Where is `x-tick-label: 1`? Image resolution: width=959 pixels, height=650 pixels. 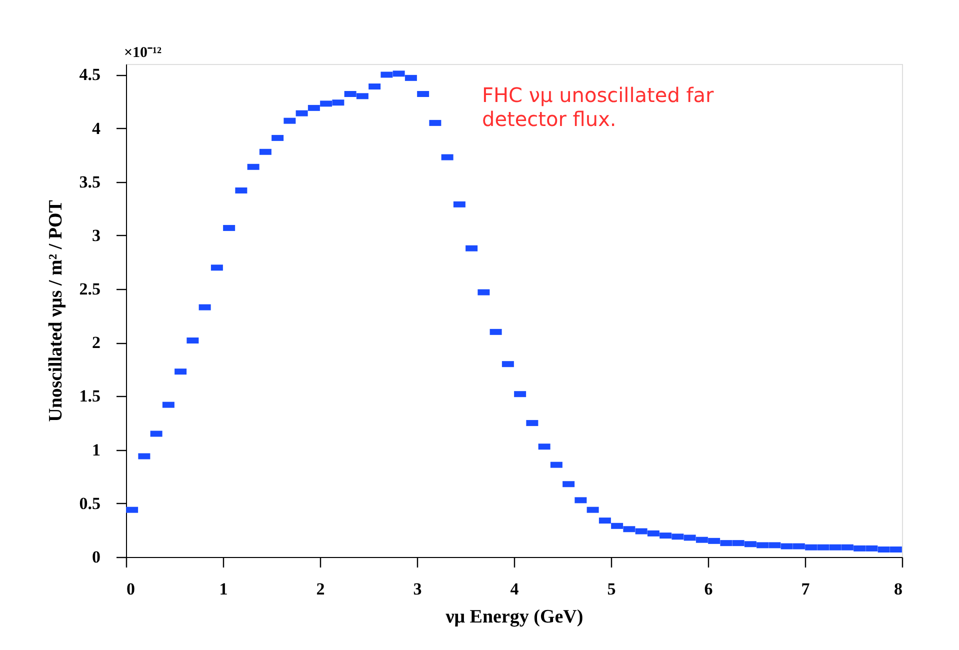 x-tick-label: 1 is located at coordinates (223, 589).